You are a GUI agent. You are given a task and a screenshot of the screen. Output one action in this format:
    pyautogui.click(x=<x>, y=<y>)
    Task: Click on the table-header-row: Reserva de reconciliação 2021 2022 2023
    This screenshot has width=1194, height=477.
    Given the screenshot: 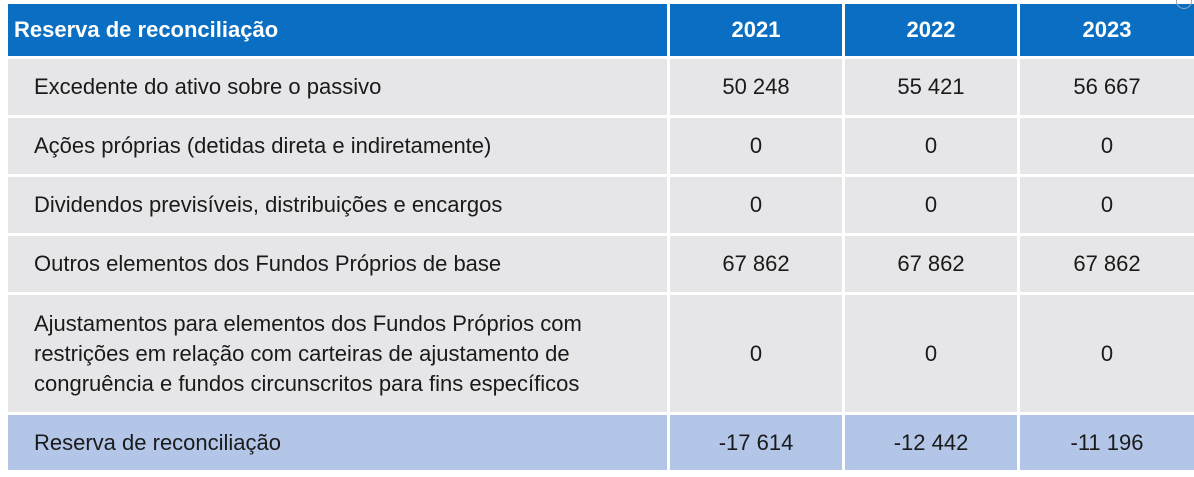 What is the action you would take?
    pyautogui.click(x=601, y=31)
    